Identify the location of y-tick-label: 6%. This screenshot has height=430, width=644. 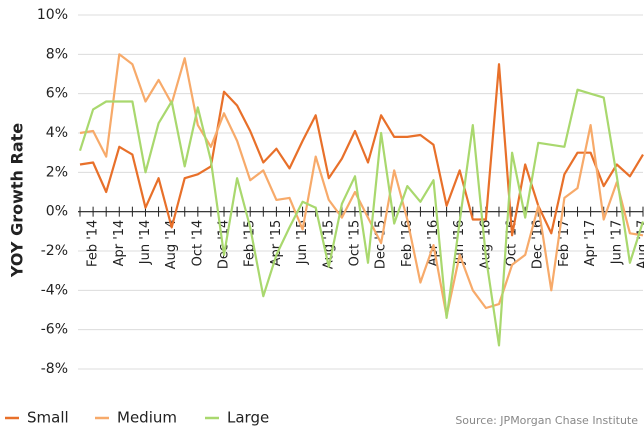
(57, 94).